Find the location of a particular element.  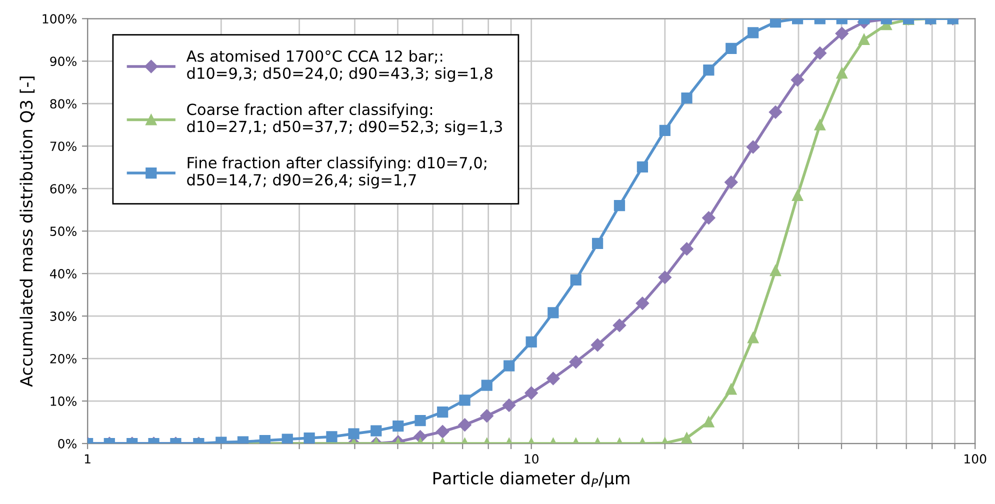

x-tick-label: 10 is located at coordinates (531, 459).